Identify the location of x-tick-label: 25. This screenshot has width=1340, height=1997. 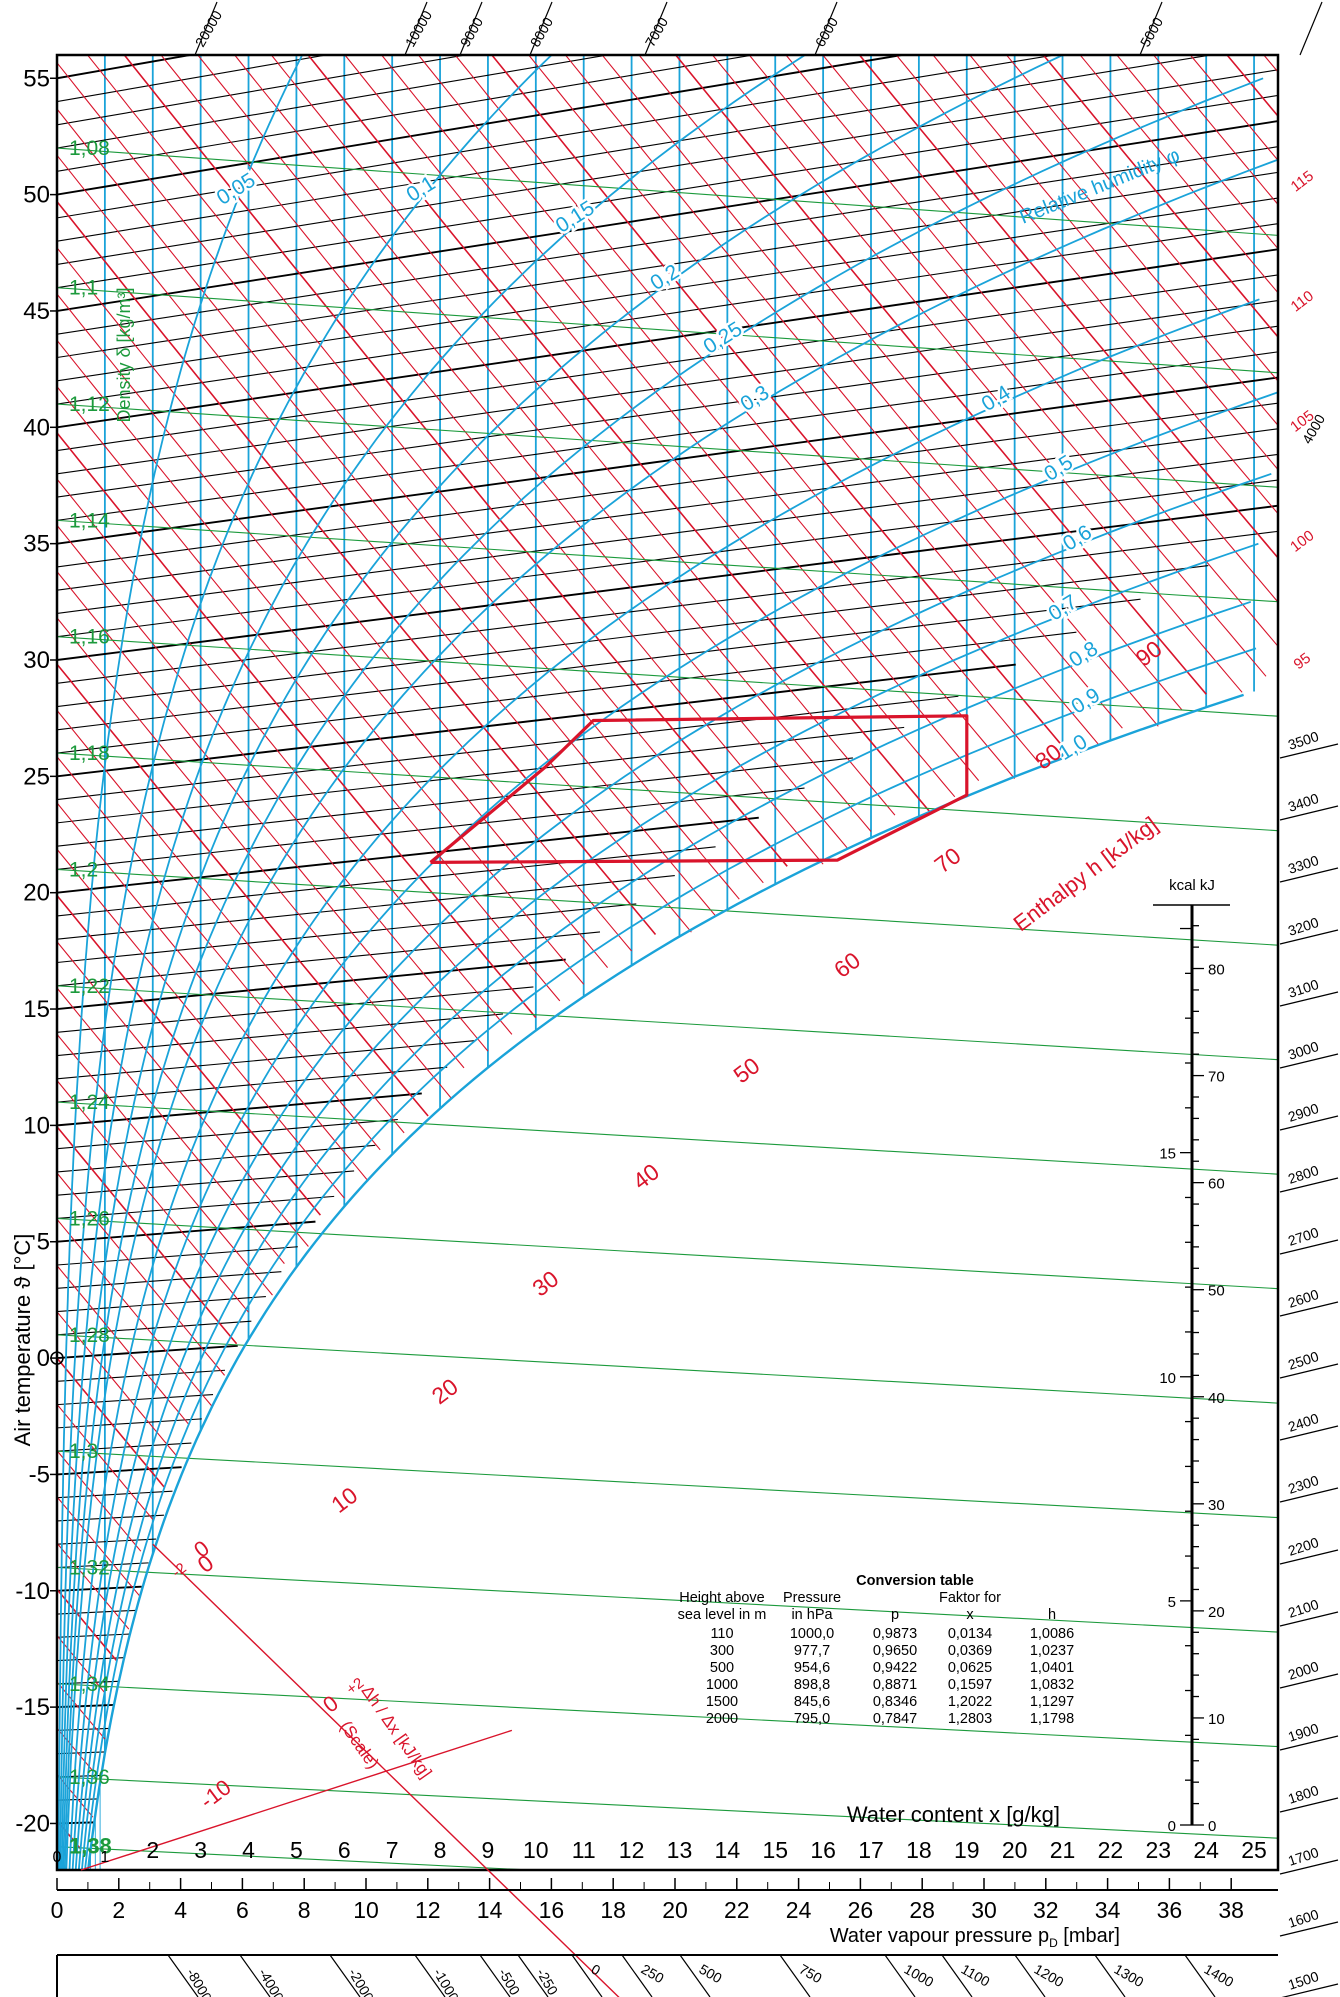
(1254, 1850).